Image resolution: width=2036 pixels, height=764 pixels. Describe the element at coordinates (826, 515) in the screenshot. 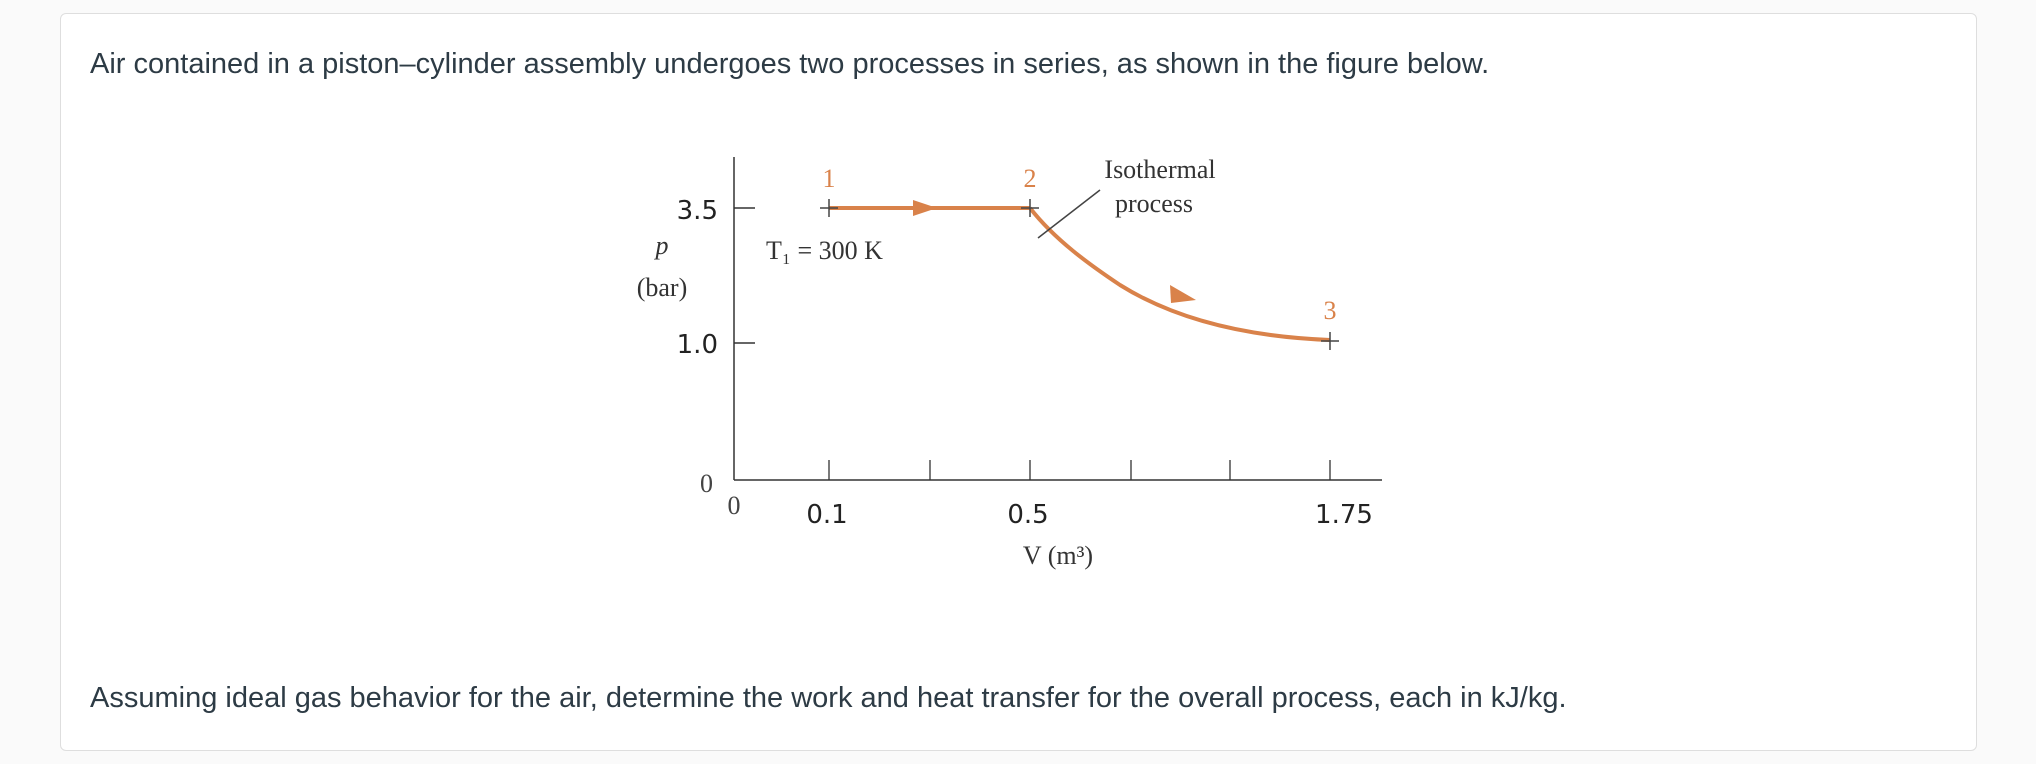

I see `x-tick-label-0-1: 0.1` at that location.